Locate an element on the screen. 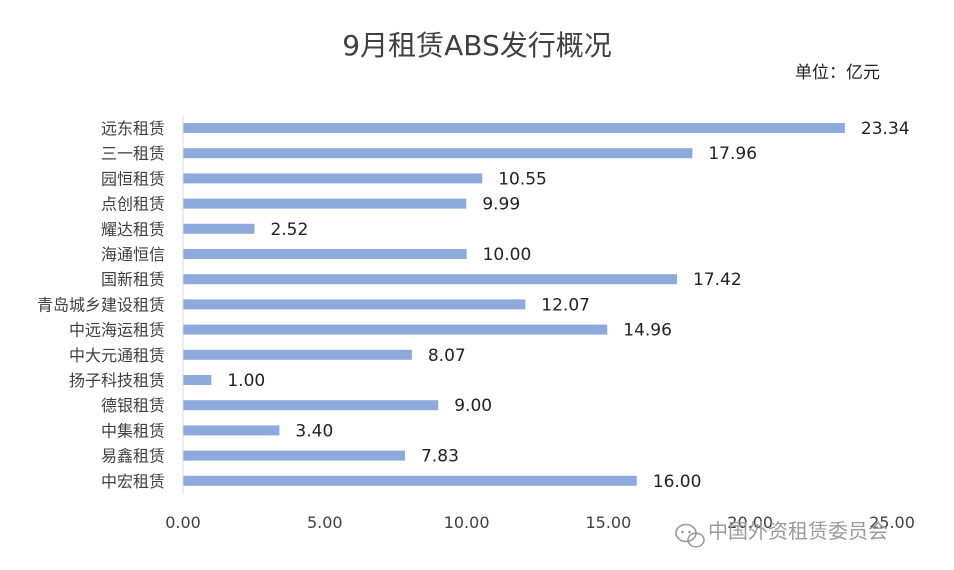 The height and width of the screenshot is (570, 954). category-label: 易鑫租赁 is located at coordinates (133, 456).